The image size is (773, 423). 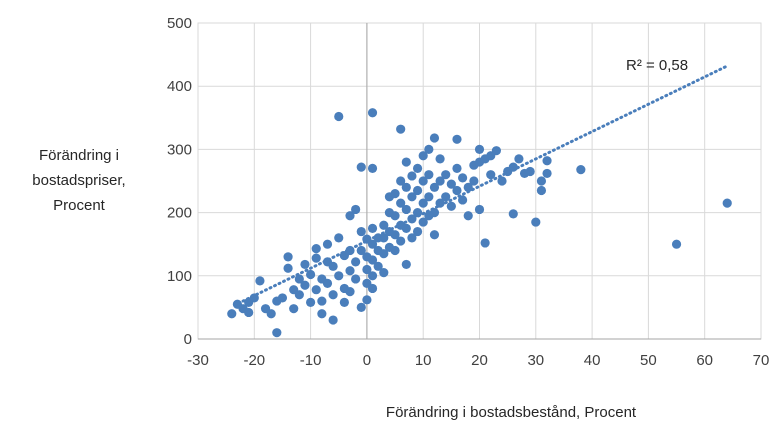 What do you see at coordinates (704, 360) in the screenshot?
I see `x-tick-label: 60` at bounding box center [704, 360].